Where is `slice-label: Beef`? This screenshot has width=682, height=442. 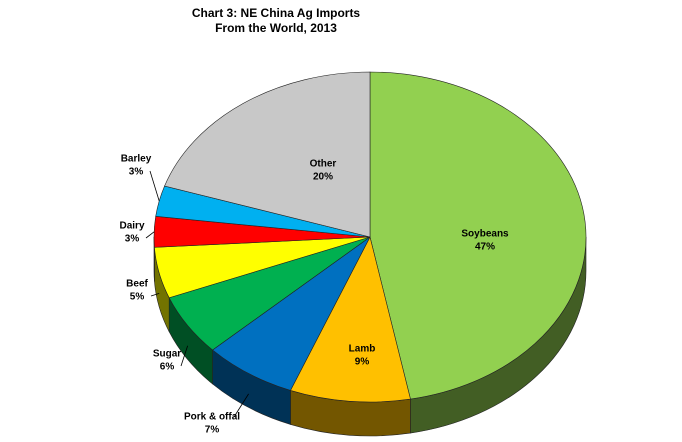
slice-label: Beef is located at coordinates (137, 284).